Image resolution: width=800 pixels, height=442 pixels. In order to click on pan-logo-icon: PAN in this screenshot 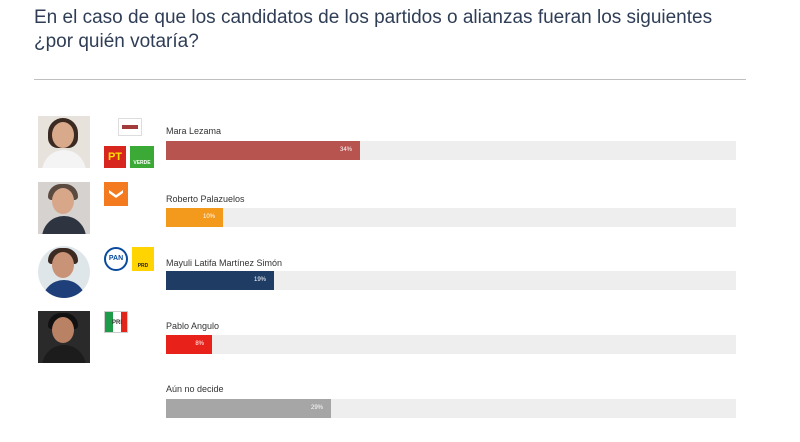, I will do `click(116, 259)`.